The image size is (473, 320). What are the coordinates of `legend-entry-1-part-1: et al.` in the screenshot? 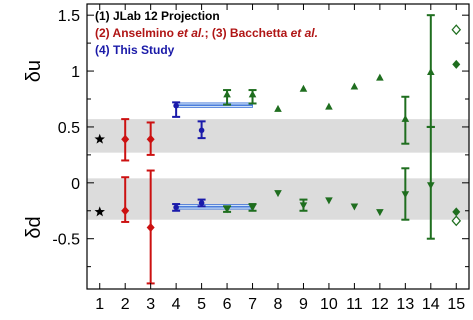 It's located at (190, 33).